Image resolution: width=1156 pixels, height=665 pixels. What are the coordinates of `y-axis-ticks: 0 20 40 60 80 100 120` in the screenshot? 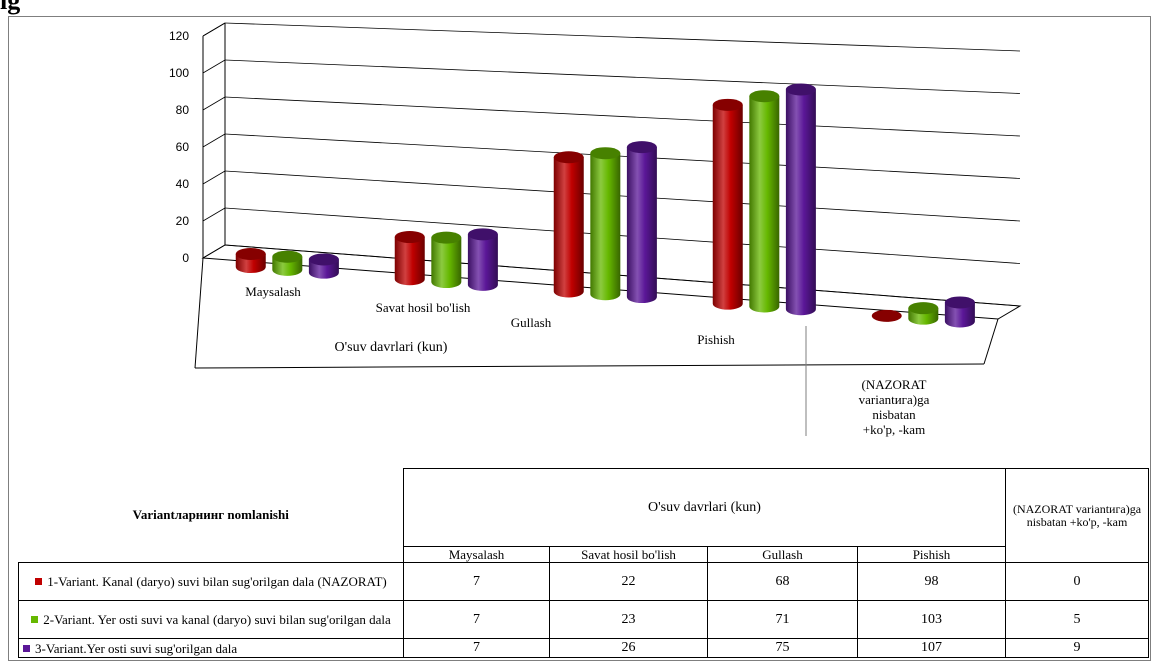 It's located at (179, 147).